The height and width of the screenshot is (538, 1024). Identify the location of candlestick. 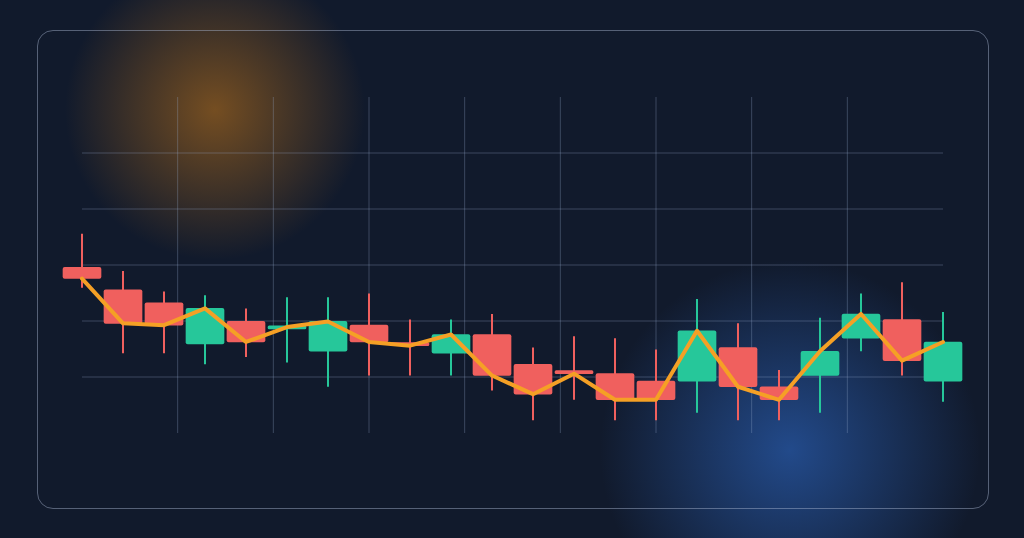
(574, 368).